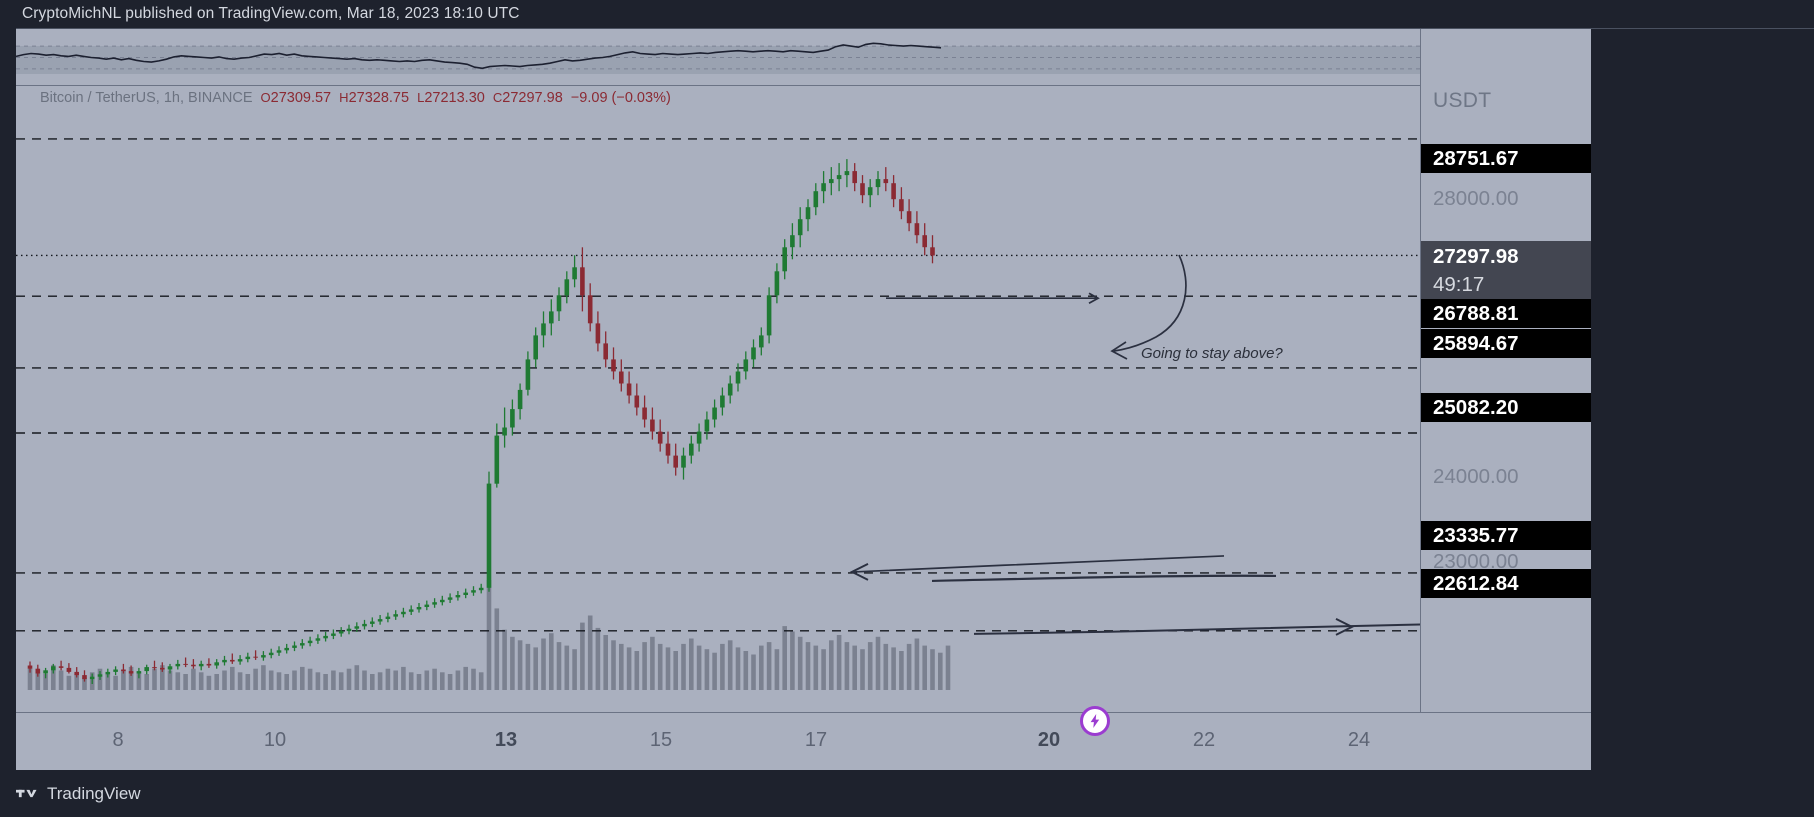 This screenshot has height=817, width=1814. I want to click on legend-open: 27309.57, so click(301, 98).